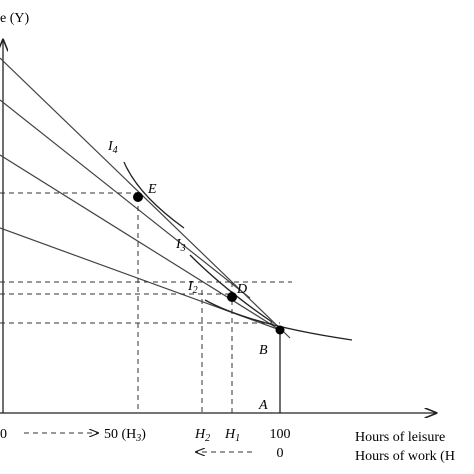 Image resolution: width=474 pixels, height=474 pixels. What do you see at coordinates (405, 456) in the screenshot?
I see `x-axis-label: Hours of work (H` at bounding box center [405, 456].